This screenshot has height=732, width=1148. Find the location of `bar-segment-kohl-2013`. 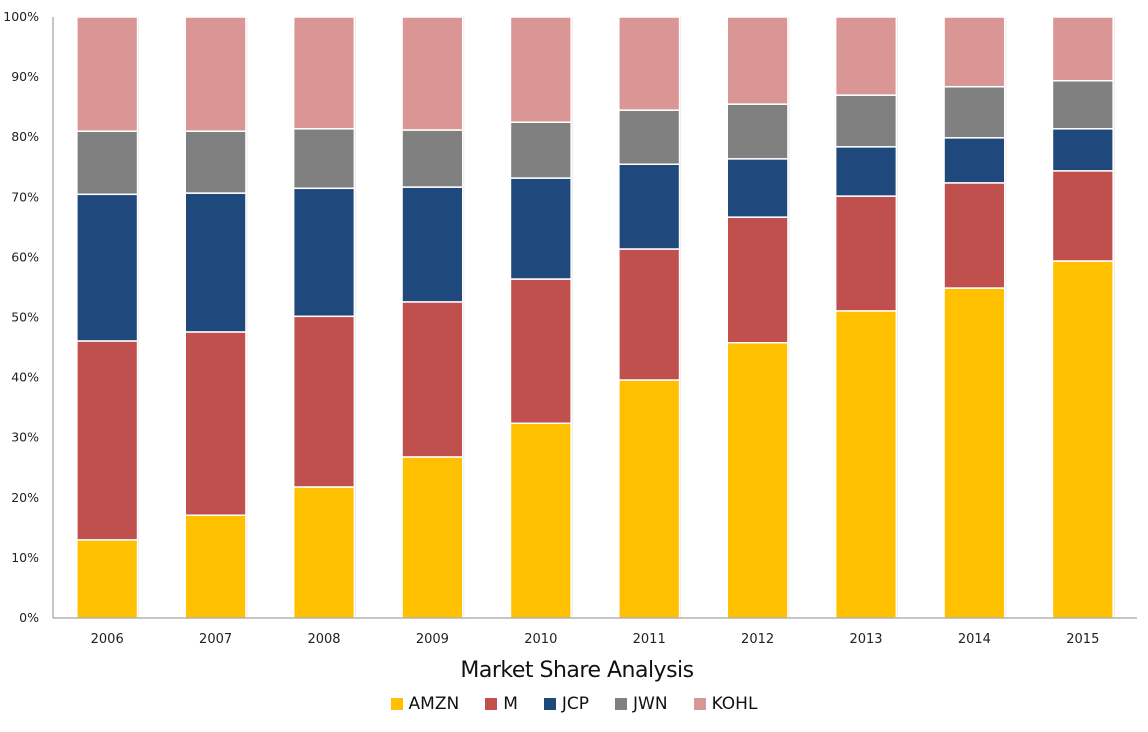

bar-segment-kohl-2013 is located at coordinates (866, 56).